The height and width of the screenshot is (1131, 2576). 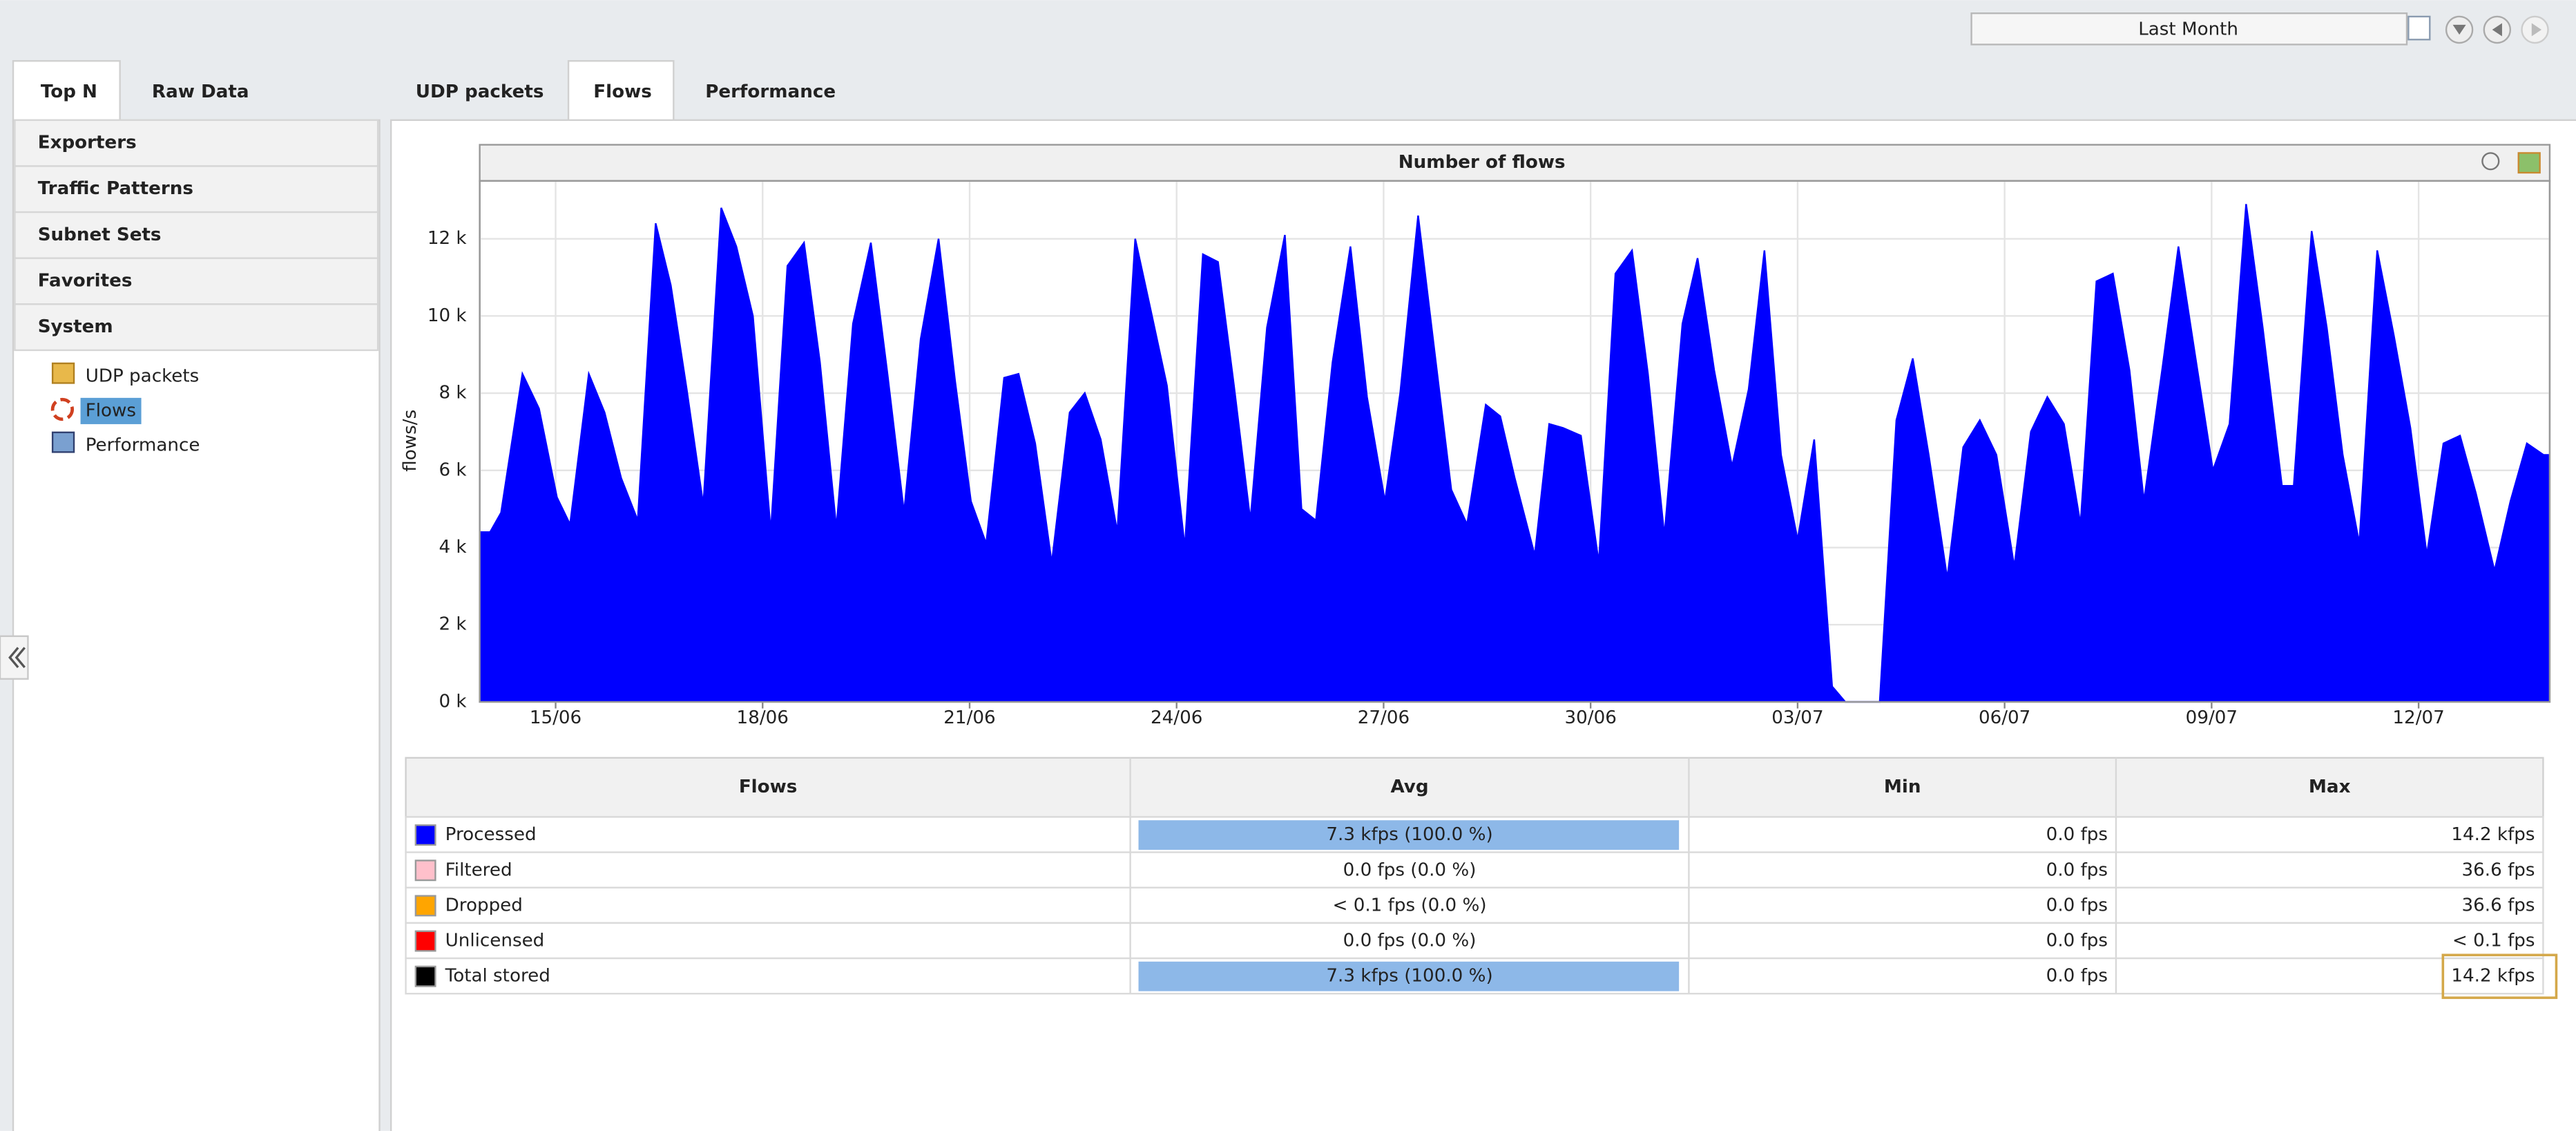 I want to click on table-header: Min, so click(x=1902, y=787).